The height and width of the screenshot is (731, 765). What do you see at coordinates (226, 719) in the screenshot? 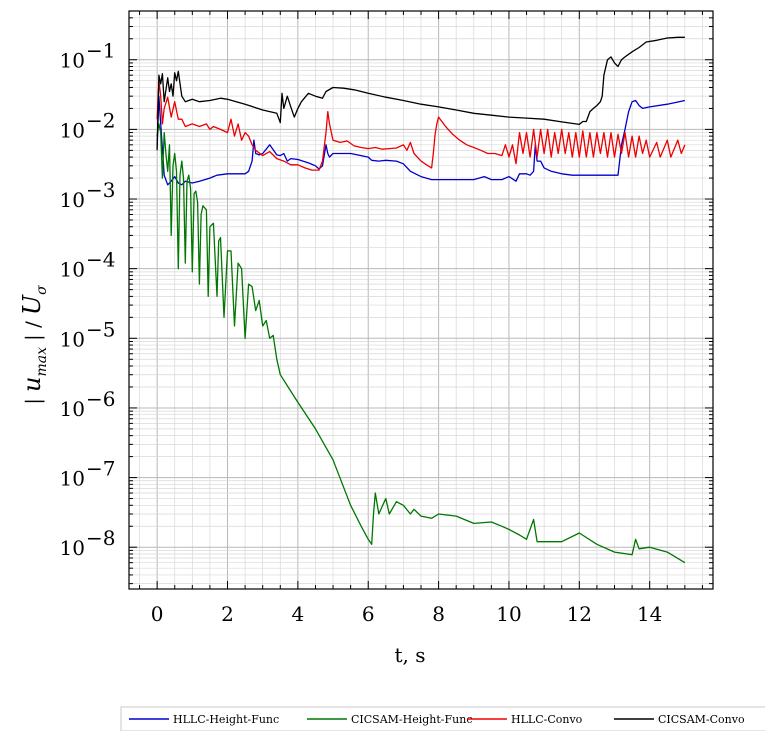
I see `legend-label: HLLC-Height-Func` at bounding box center [226, 719].